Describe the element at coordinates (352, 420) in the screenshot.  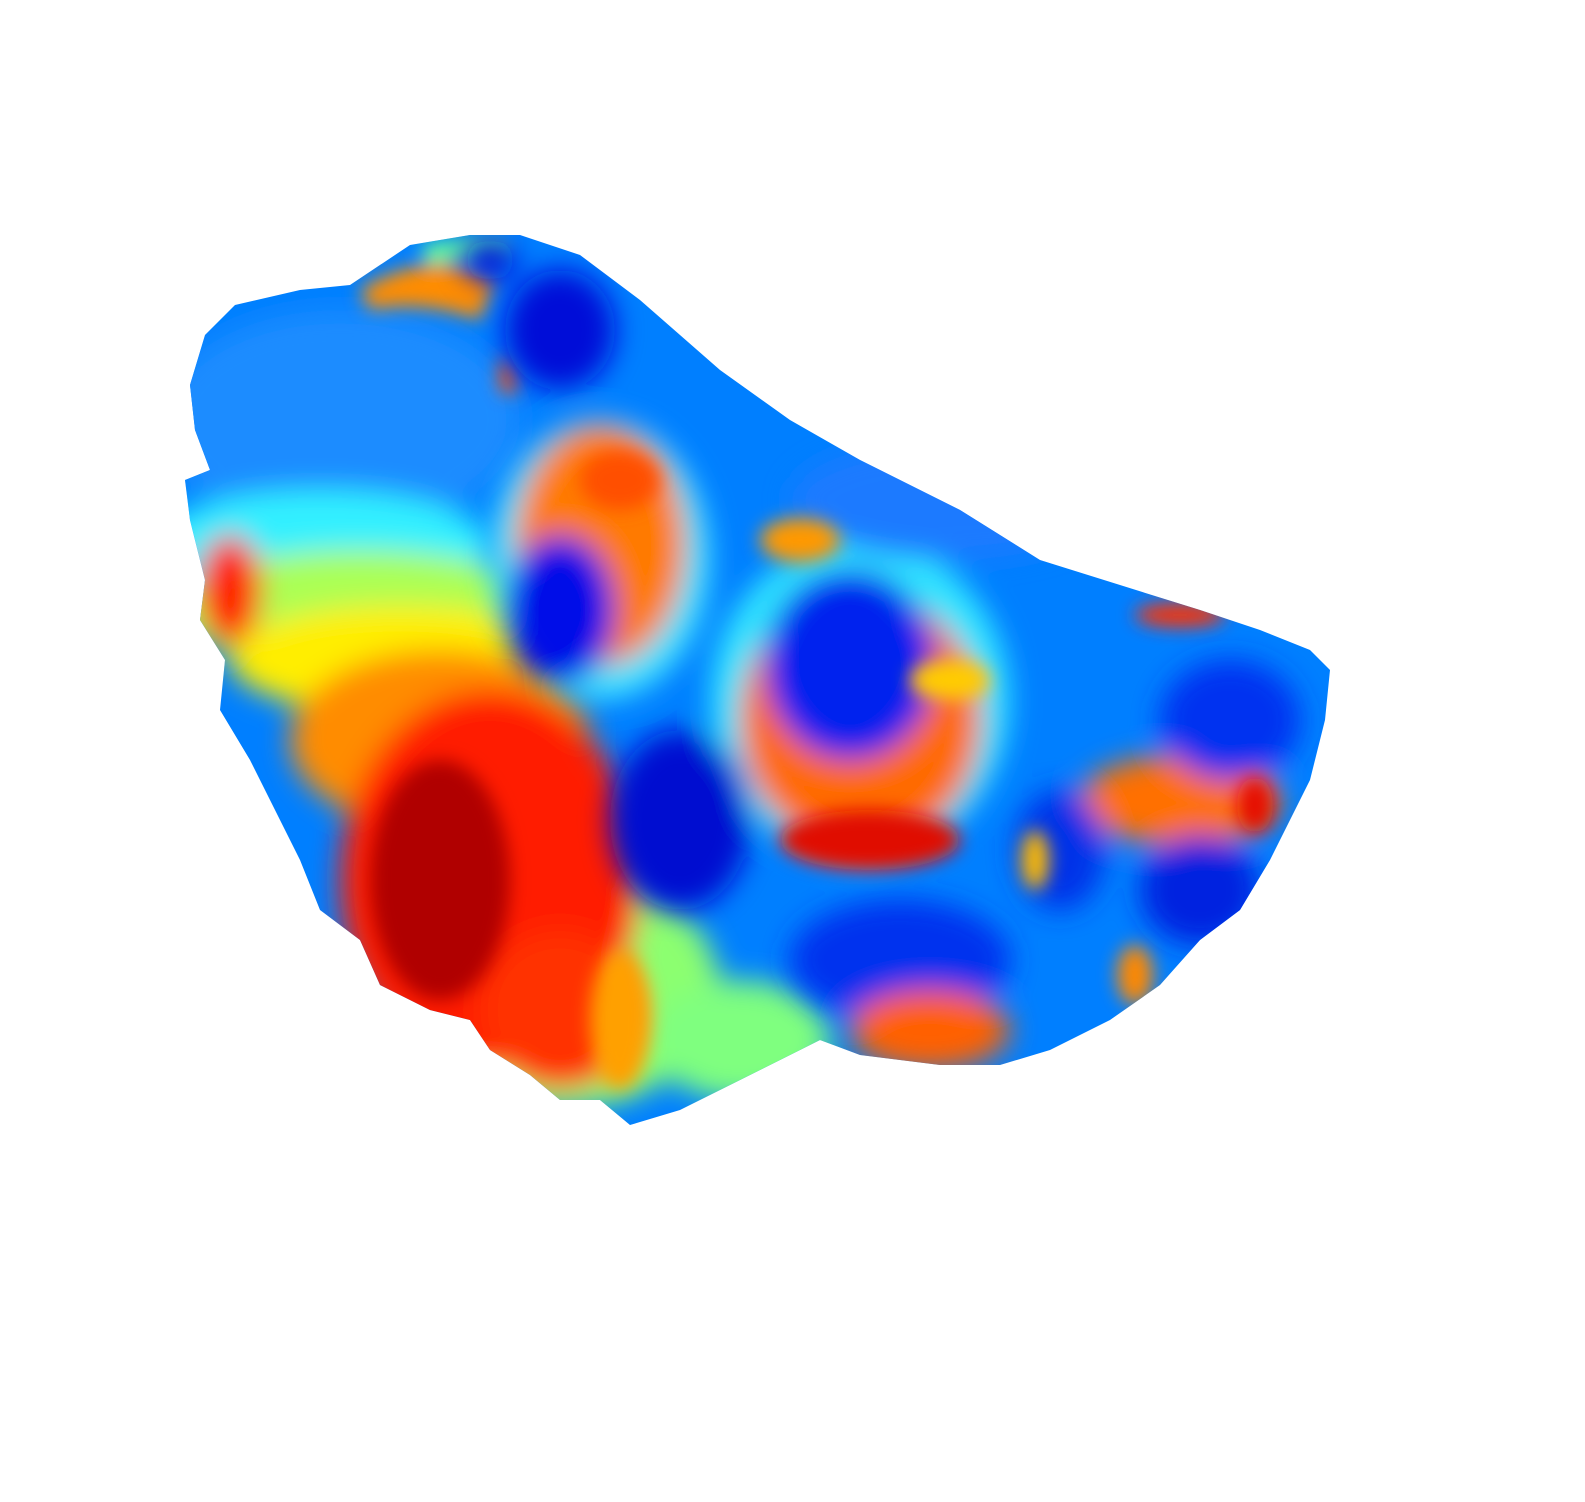
I see `region-upper-left` at that location.